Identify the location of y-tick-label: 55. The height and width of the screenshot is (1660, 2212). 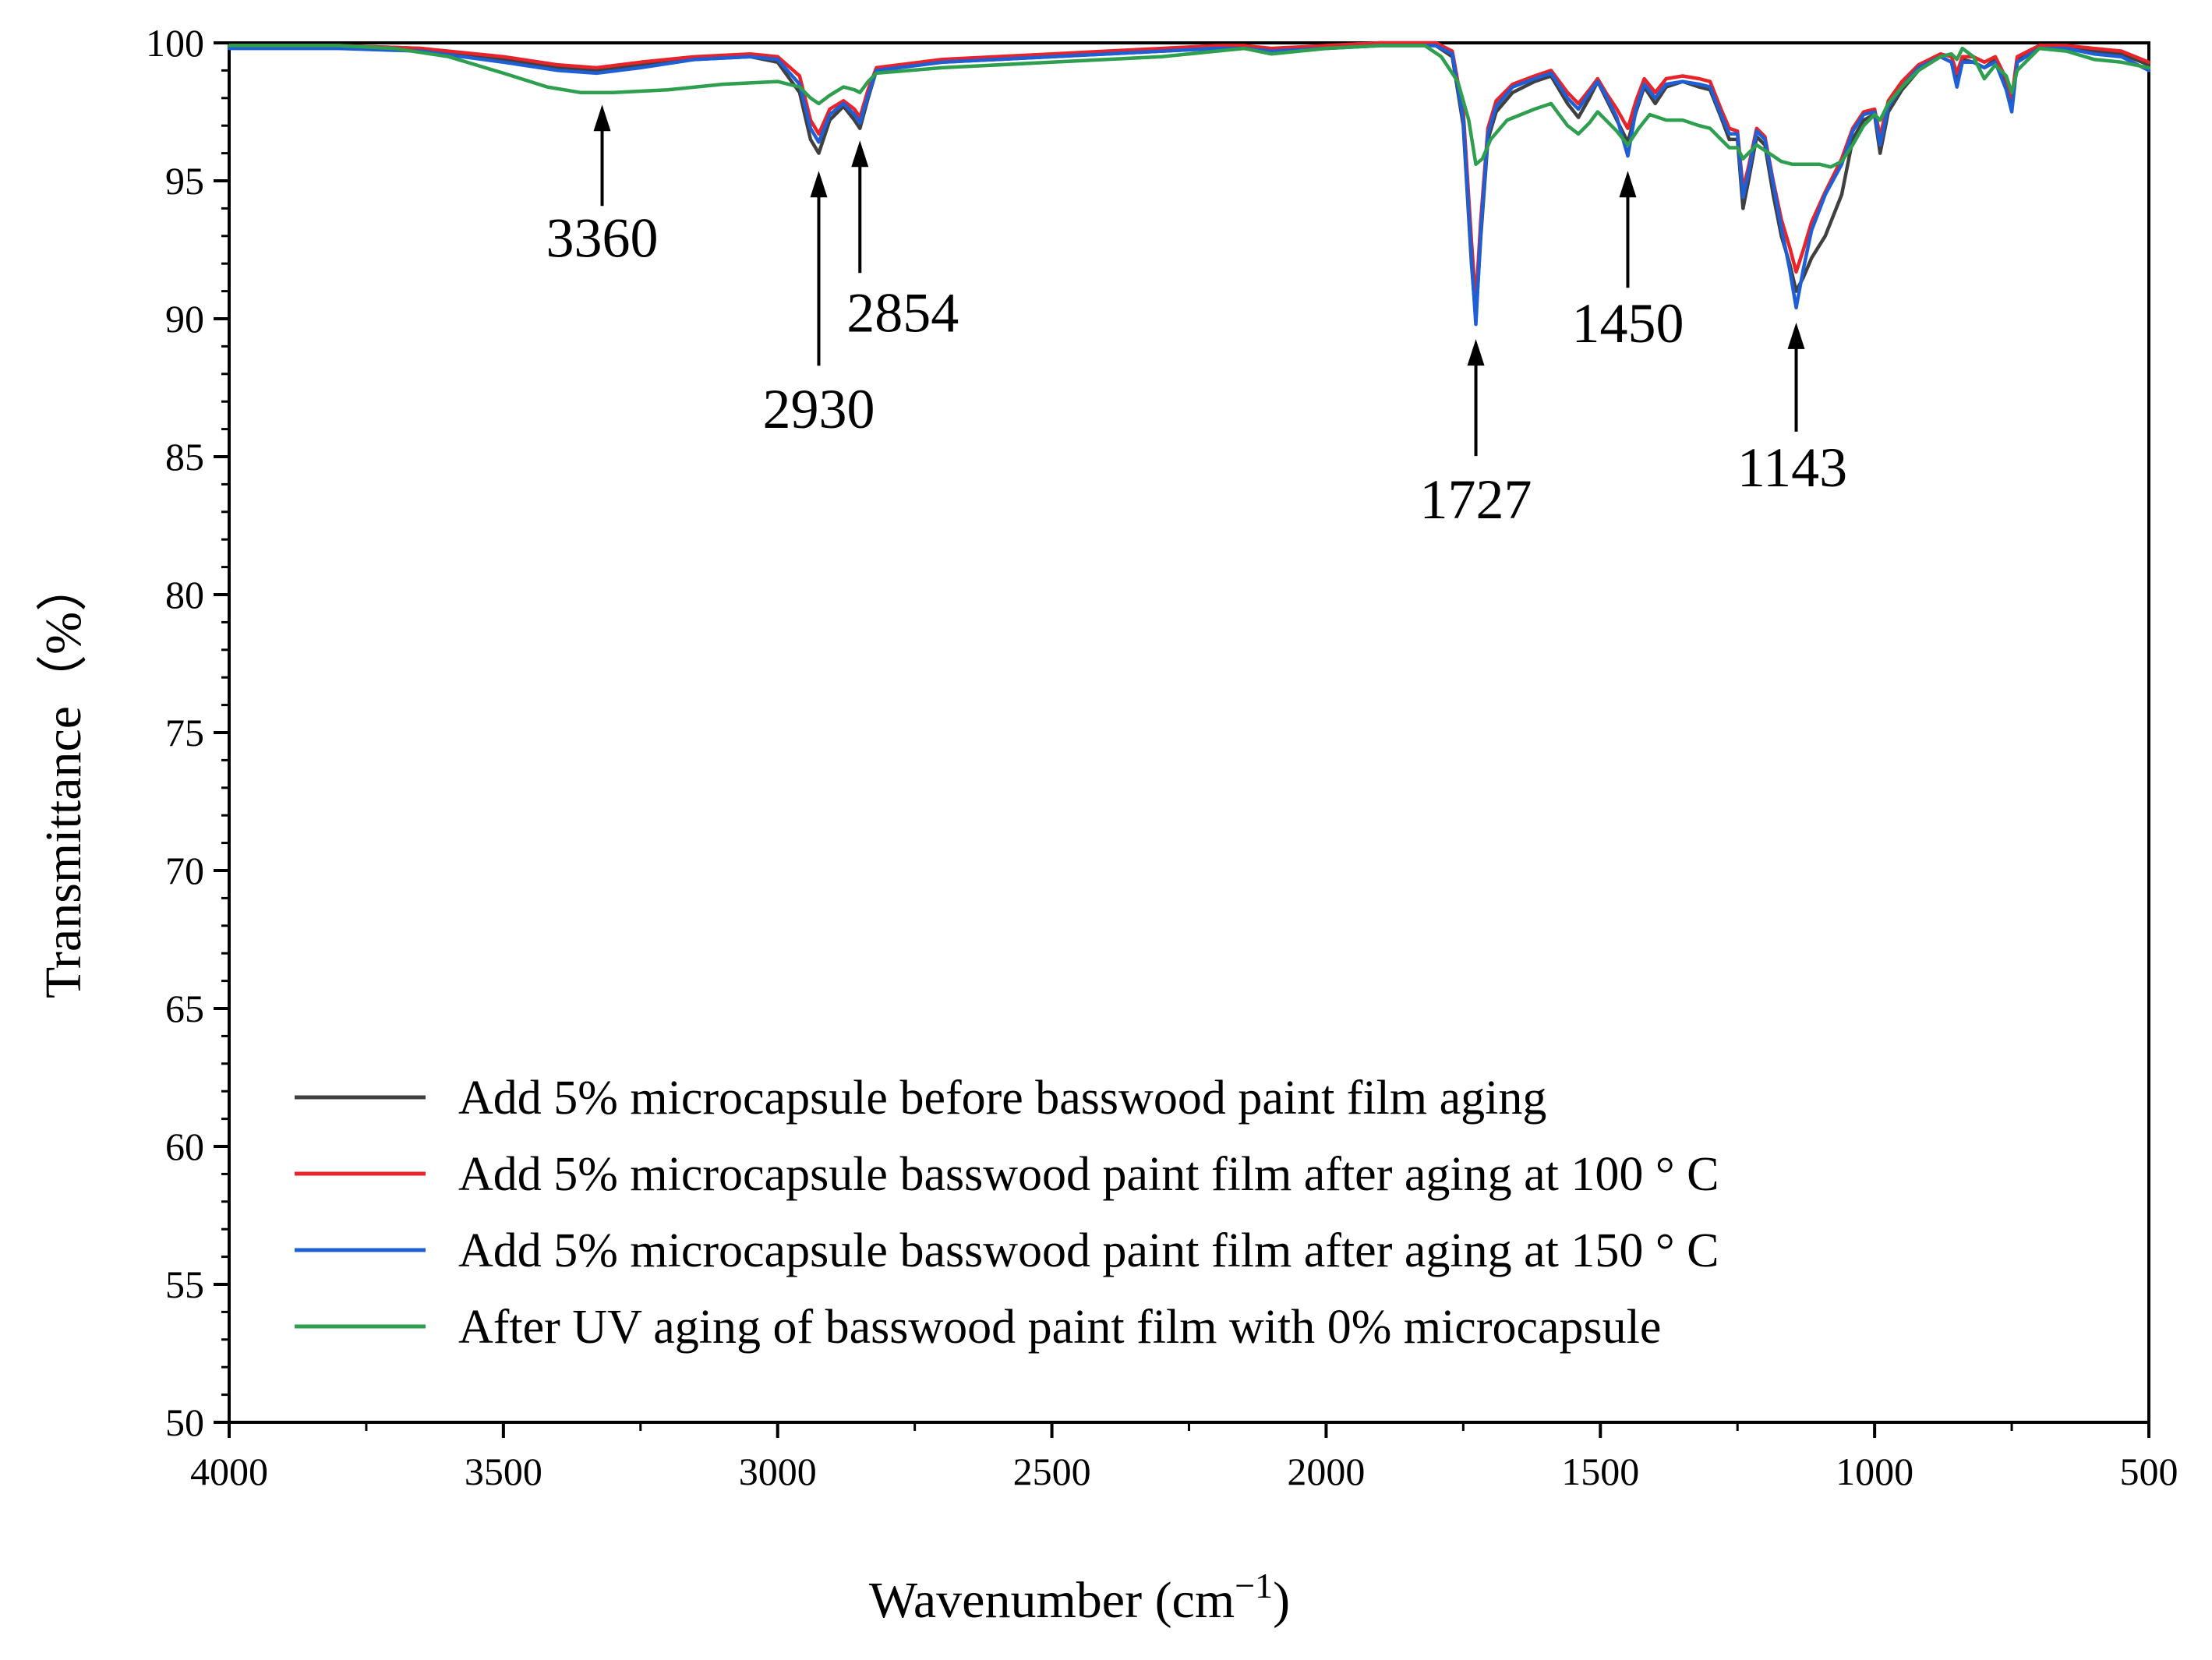
(184, 1284).